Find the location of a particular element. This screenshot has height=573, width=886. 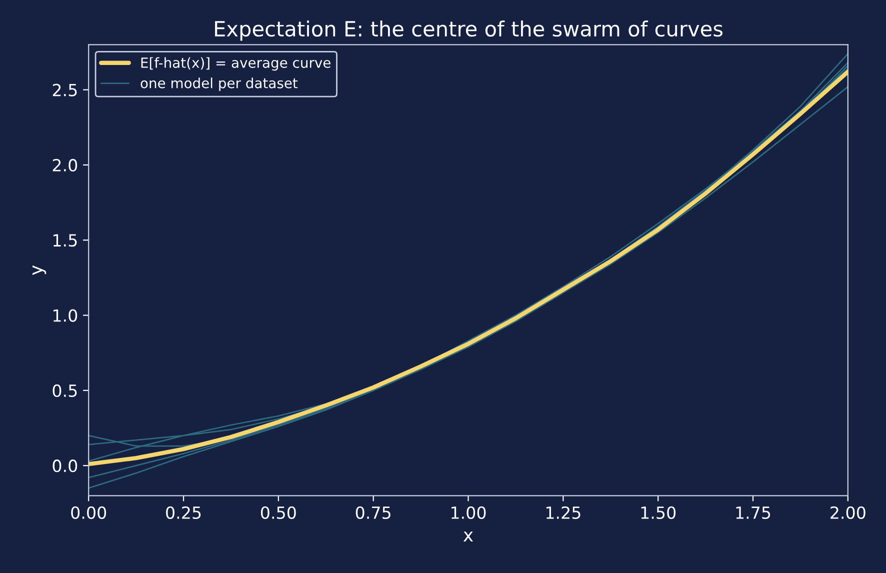

y-tick-label: 2.0 is located at coordinates (65, 165).